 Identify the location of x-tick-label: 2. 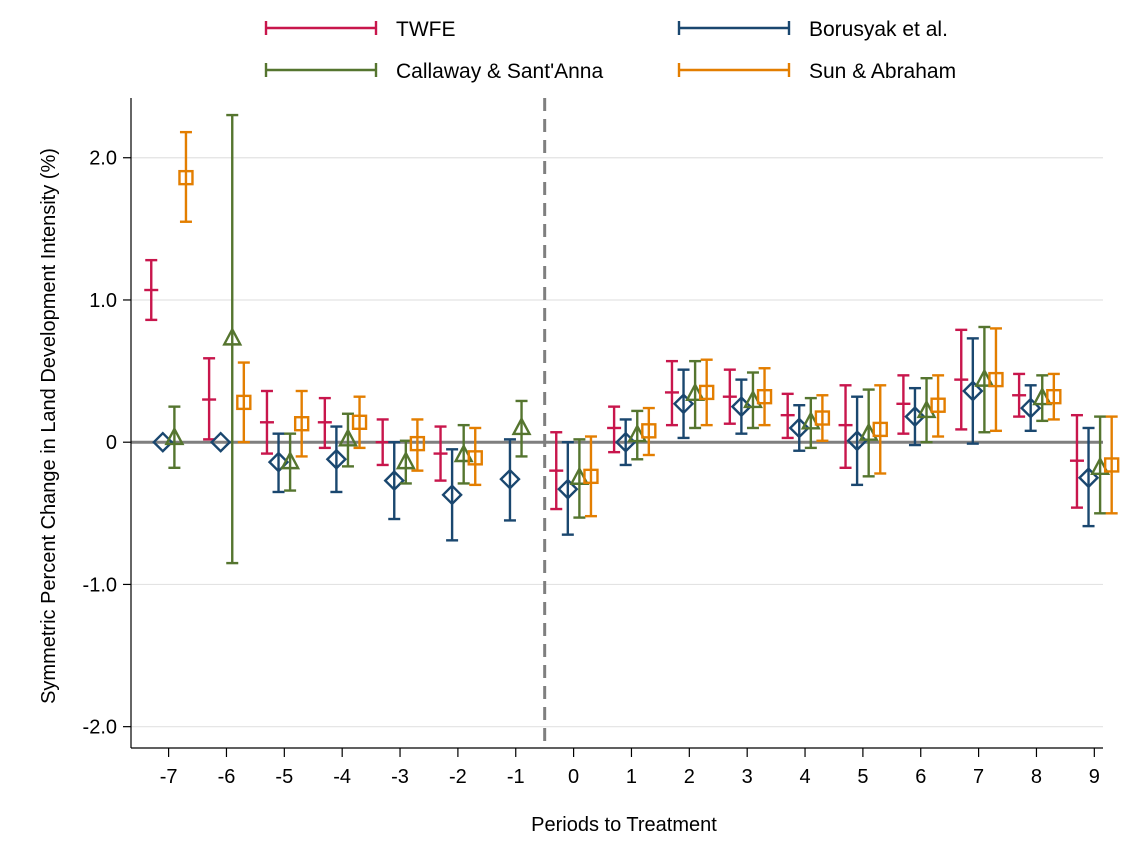
(689, 777).